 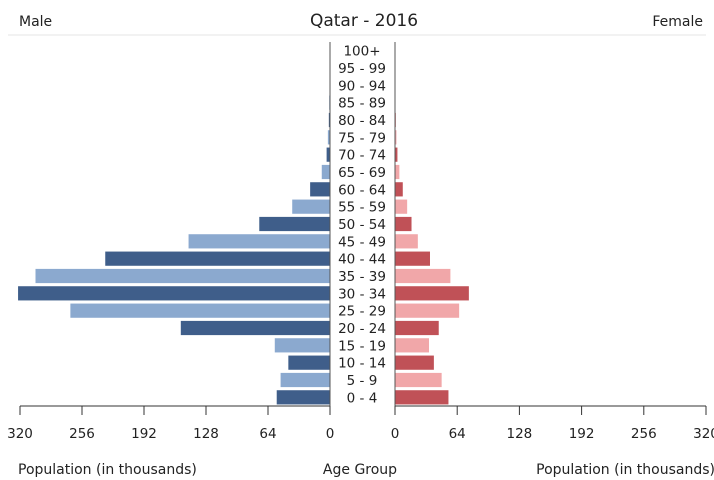 What do you see at coordinates (206, 434) in the screenshot?
I see `male-tick-label: 128` at bounding box center [206, 434].